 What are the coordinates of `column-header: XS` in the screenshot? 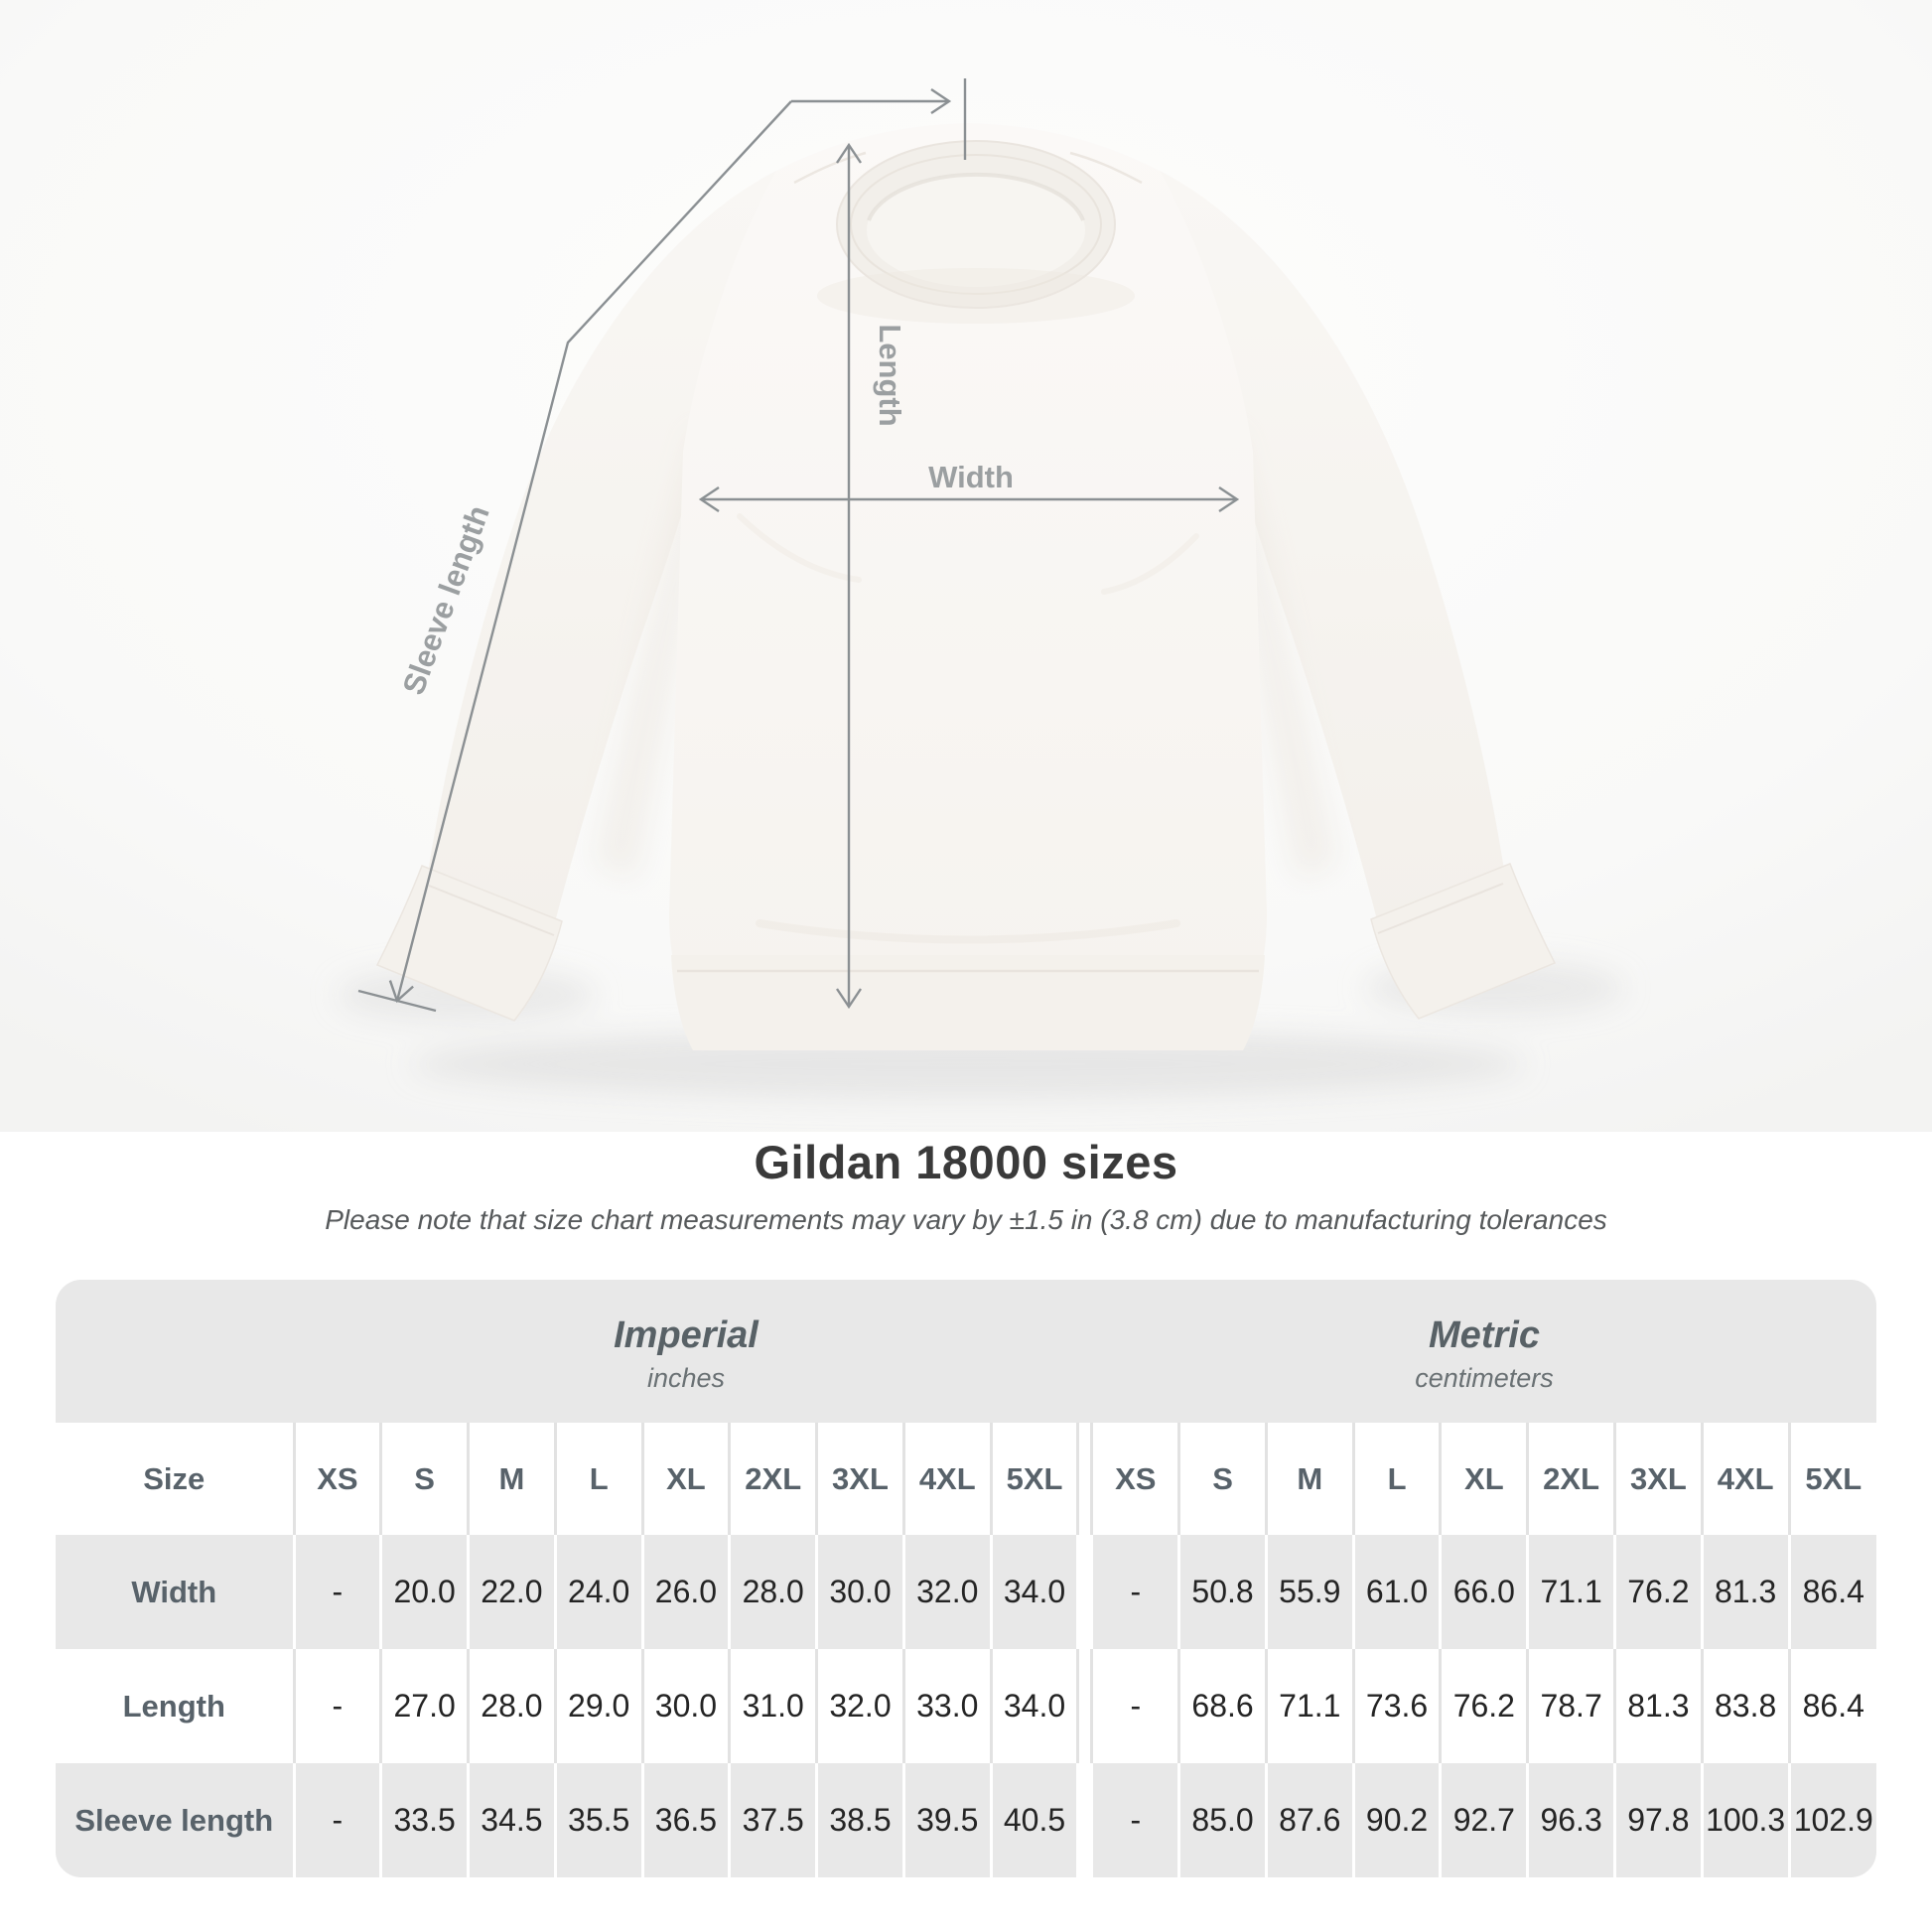 It's located at (1135, 1479).